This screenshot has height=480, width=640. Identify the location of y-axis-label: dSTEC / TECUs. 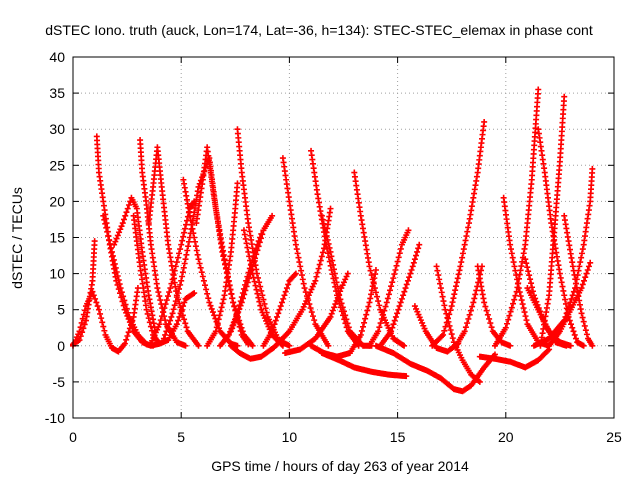
(17, 238).